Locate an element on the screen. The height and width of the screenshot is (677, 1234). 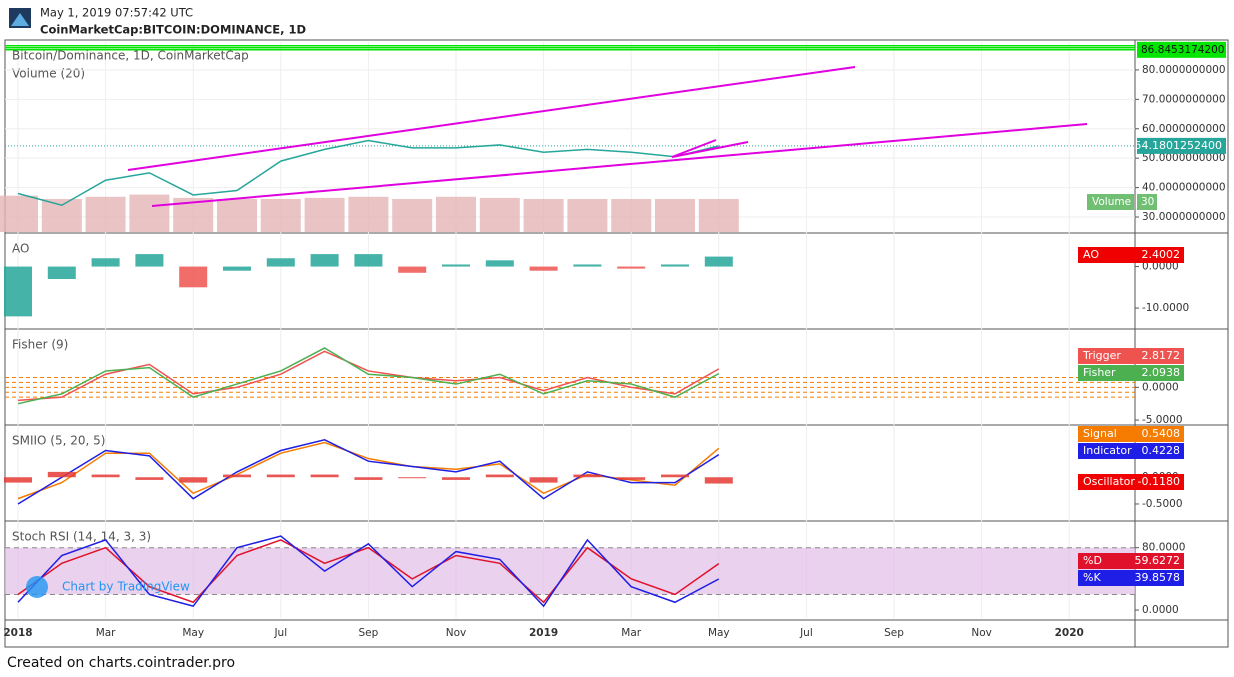
y-tick-label: -5.0000 is located at coordinates (1162, 420).